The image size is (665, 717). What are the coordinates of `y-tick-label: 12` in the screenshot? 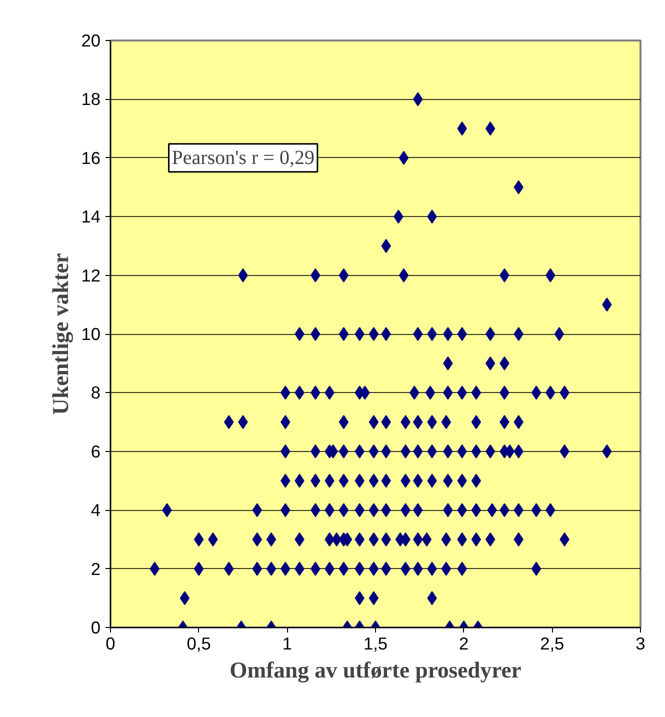 It's located at (91, 275).